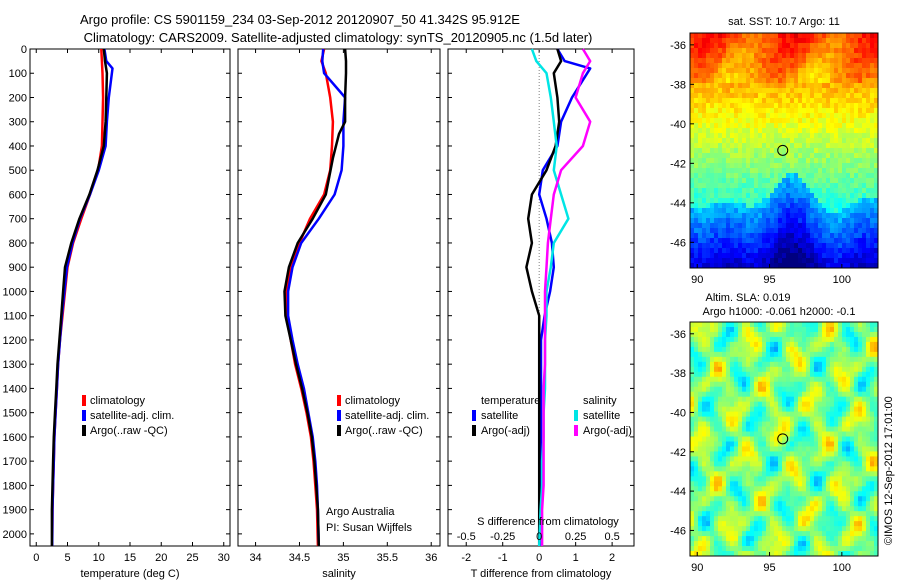 The height and width of the screenshot is (580, 900). What do you see at coordinates (18, 220) in the screenshot?
I see `depth-tick-label: 700` at bounding box center [18, 220].